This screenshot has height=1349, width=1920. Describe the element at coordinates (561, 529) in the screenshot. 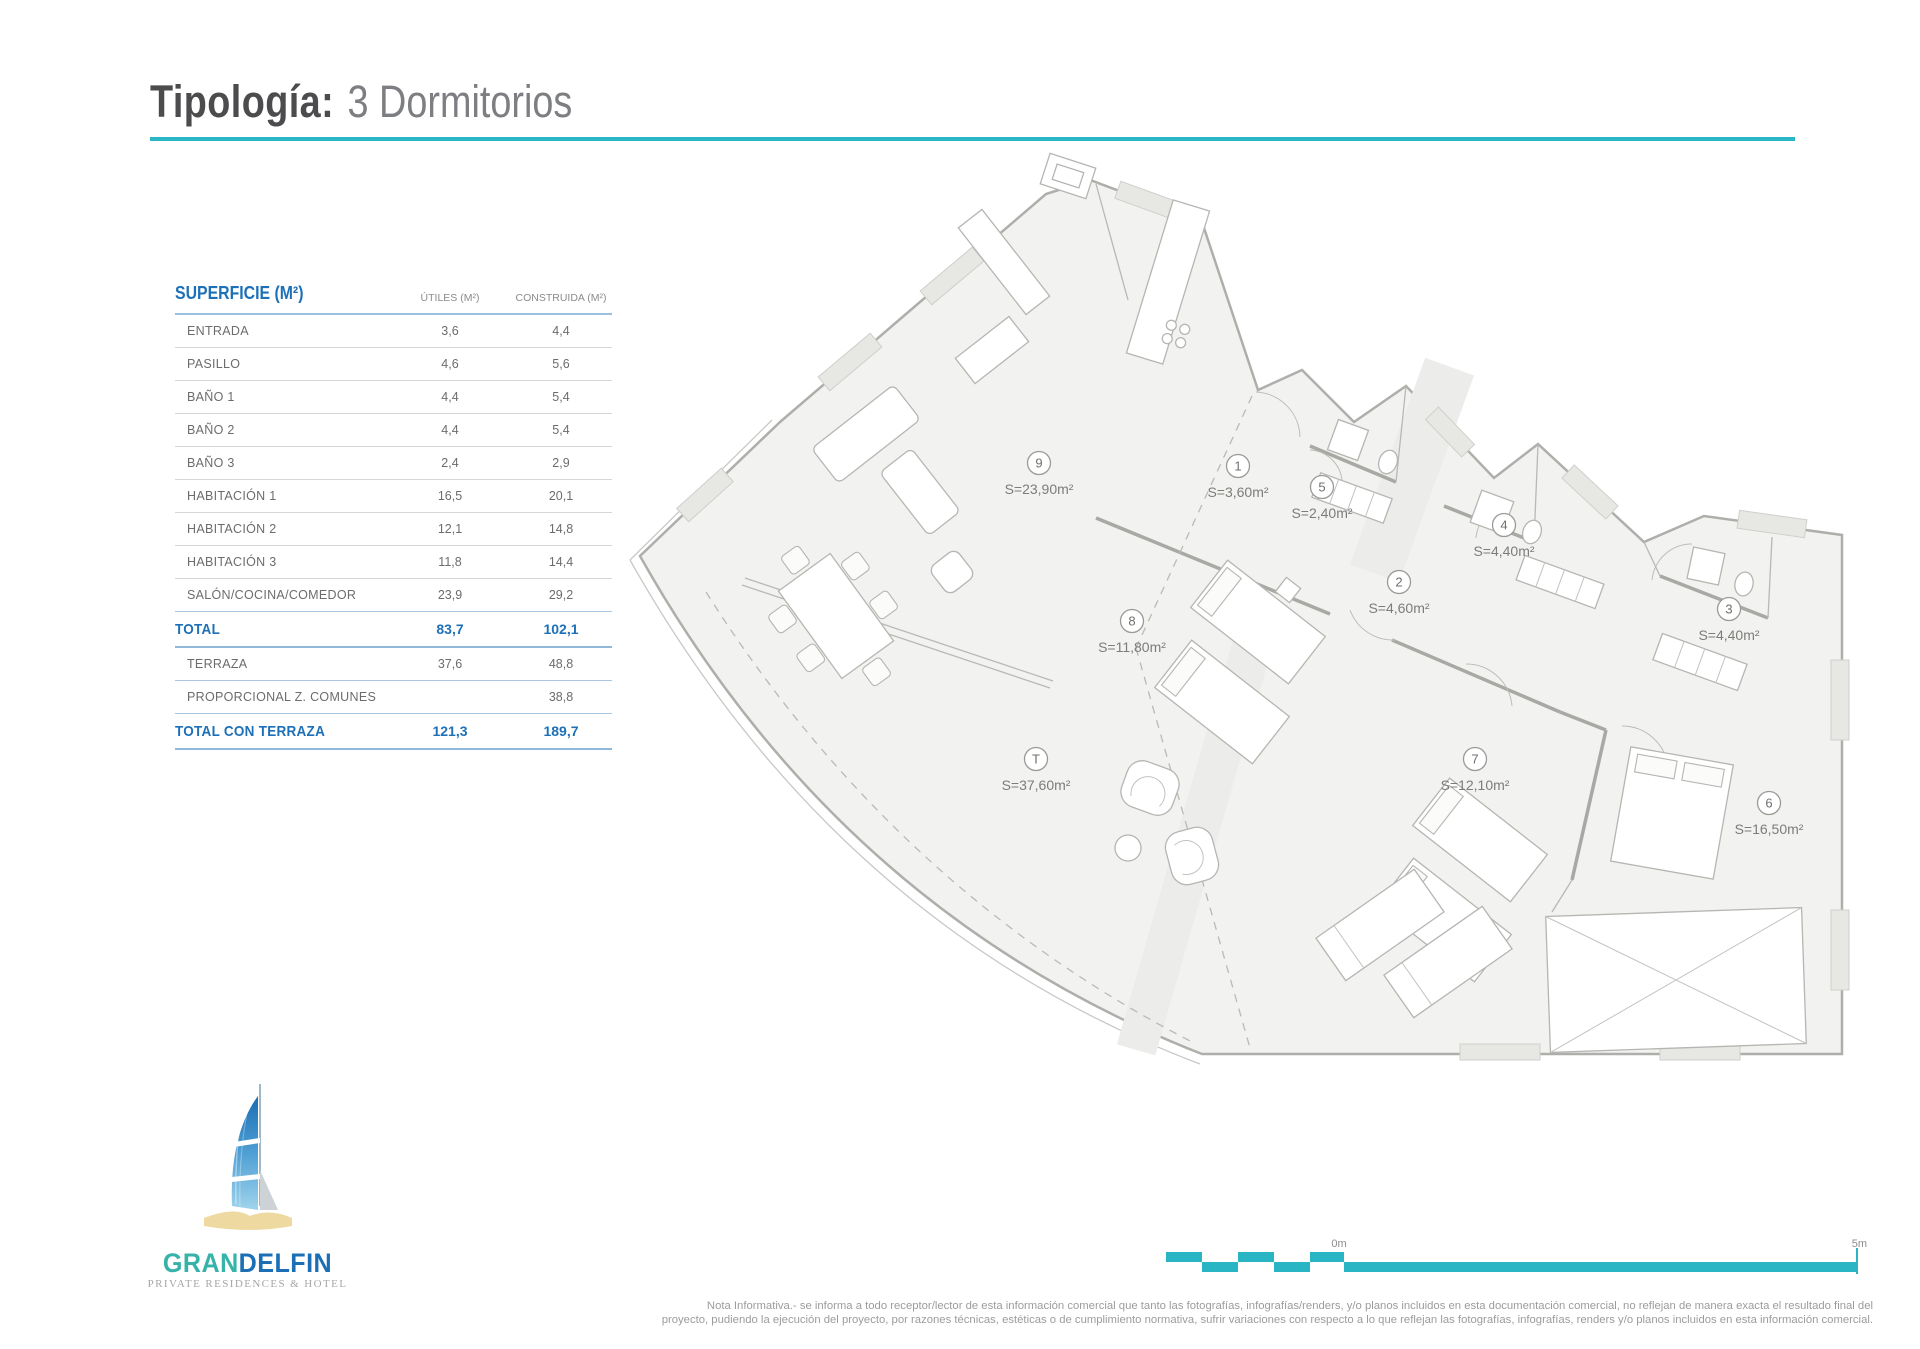

I see `row-value-construida: 14,8` at that location.